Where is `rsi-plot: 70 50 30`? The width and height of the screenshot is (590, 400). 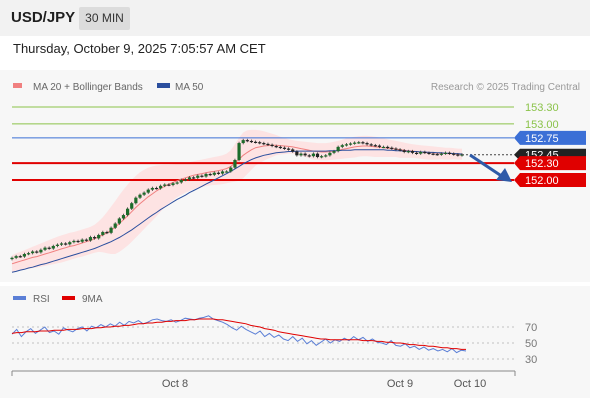
rsi-plot: 70 50 30 is located at coordinates (274, 340).